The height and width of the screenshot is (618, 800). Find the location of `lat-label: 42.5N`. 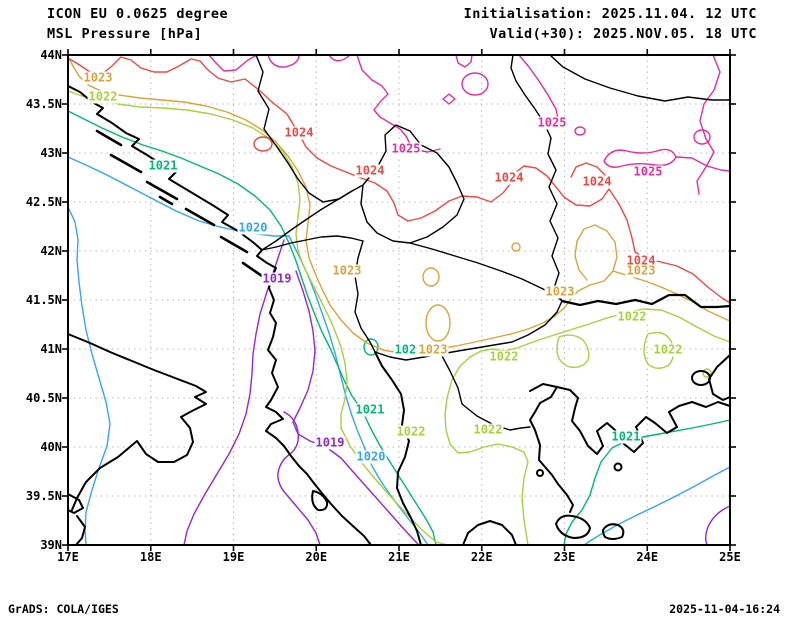

lat-label: 42.5N is located at coordinates (43, 202).